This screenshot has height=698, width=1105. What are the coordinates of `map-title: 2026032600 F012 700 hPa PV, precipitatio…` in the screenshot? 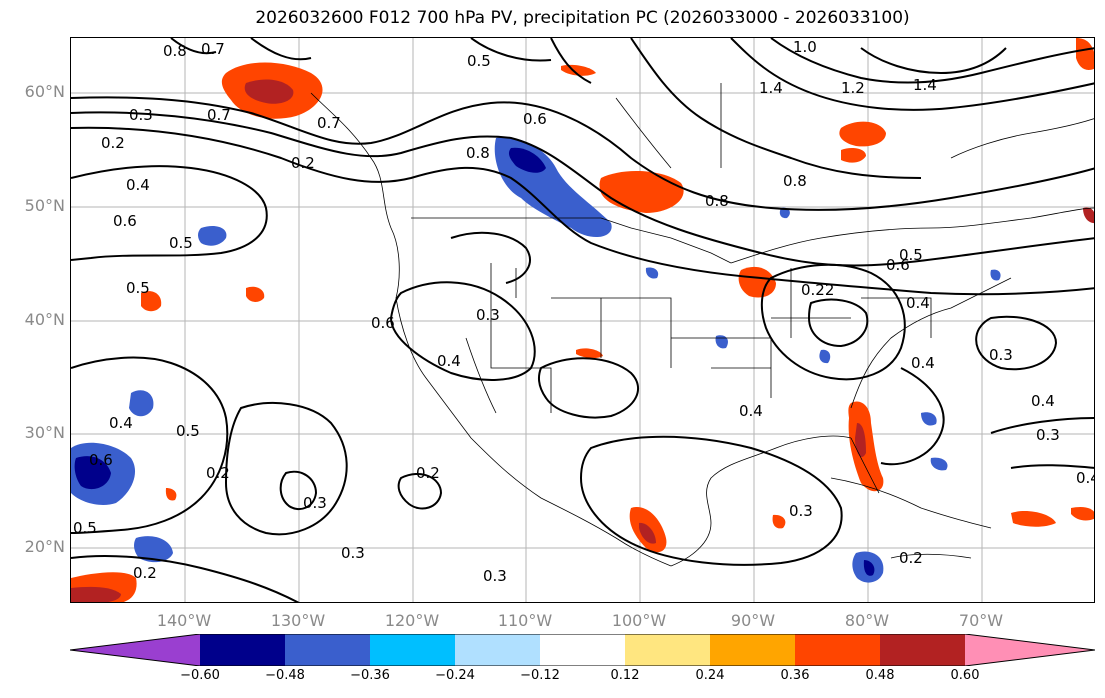 It's located at (582, 18).